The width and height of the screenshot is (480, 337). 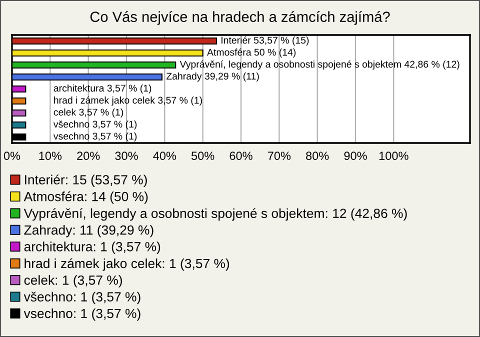 I want to click on legend-label: Vyprávění, legendy a osobnosti spojené s objektem: 12 (42,86 %), so click(x=215, y=214).